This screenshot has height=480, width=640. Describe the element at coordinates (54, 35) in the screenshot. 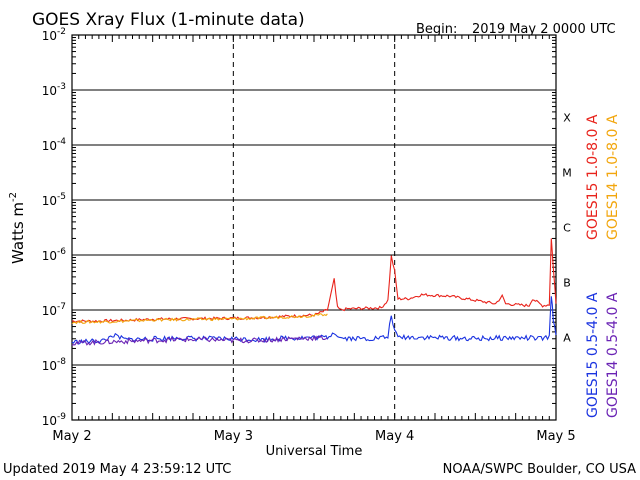

I see `y-tick-label-1e-2: 10⁻²` at that location.